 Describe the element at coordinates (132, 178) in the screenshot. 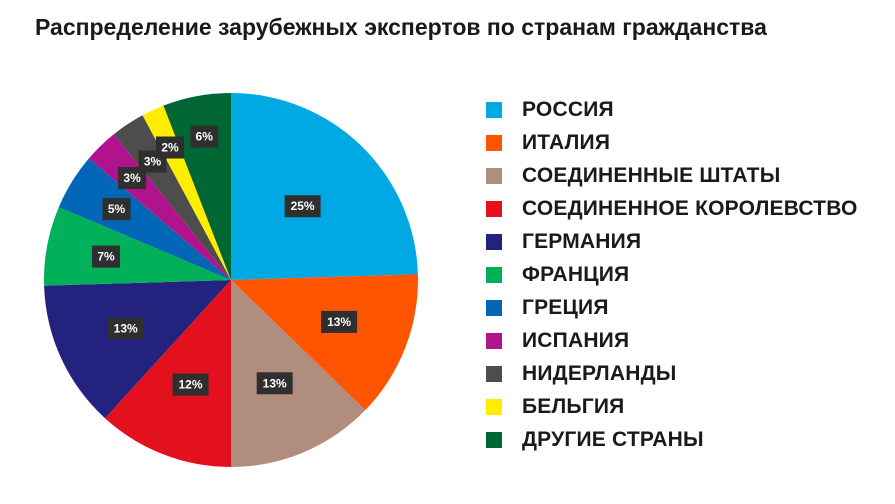

I see `data-label: 3%` at that location.